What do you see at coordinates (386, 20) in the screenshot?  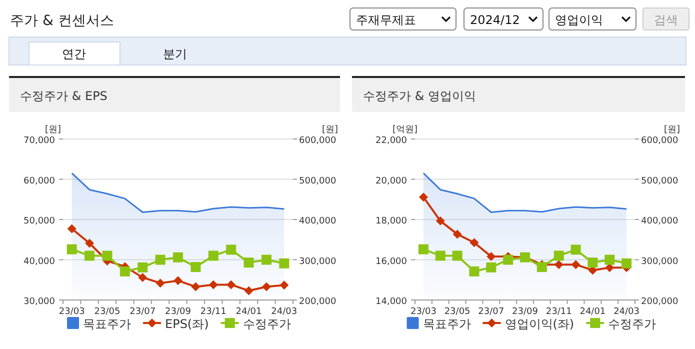 I see `text: 주재무제표` at bounding box center [386, 20].